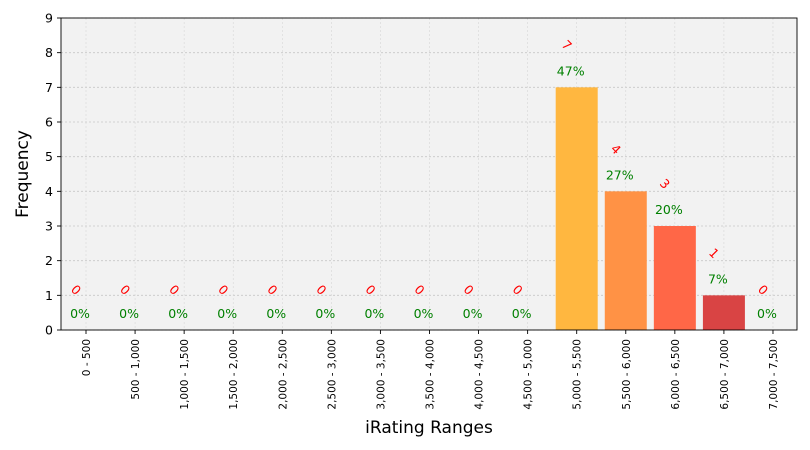  I want to click on x-tick-label: 6,500 - 7,000, so click(725, 374).